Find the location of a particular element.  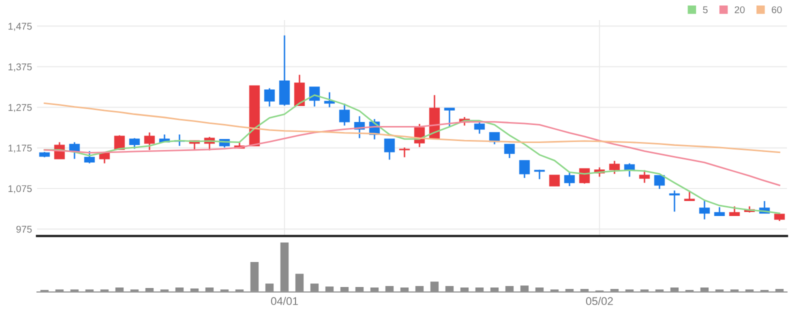

legend-label: 60 is located at coordinates (777, 10).